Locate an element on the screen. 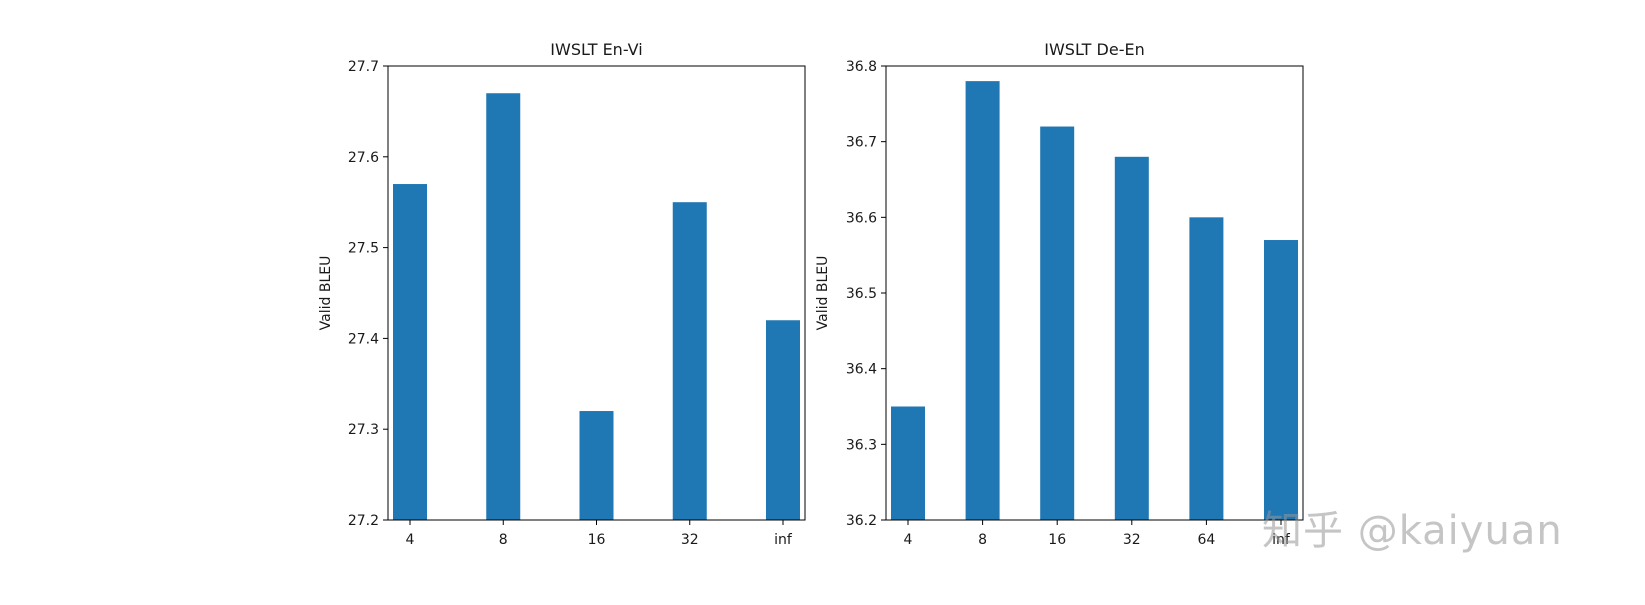 This screenshot has width=1645, height=605. y-tick-label: 27.5 is located at coordinates (363, 249).